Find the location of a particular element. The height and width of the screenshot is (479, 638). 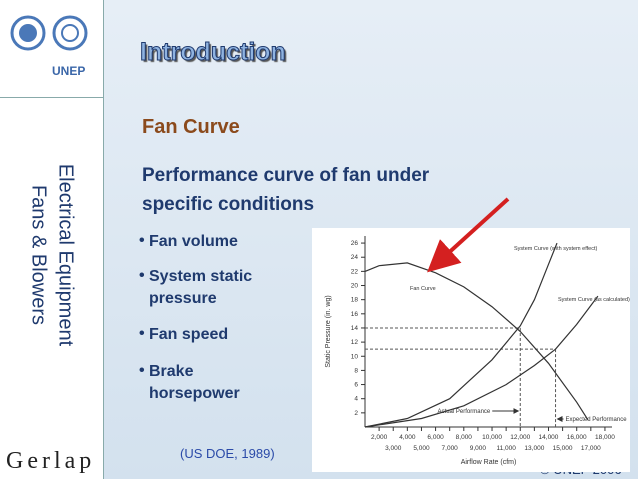

x-tick-label: 8,000 is located at coordinates (464, 437).